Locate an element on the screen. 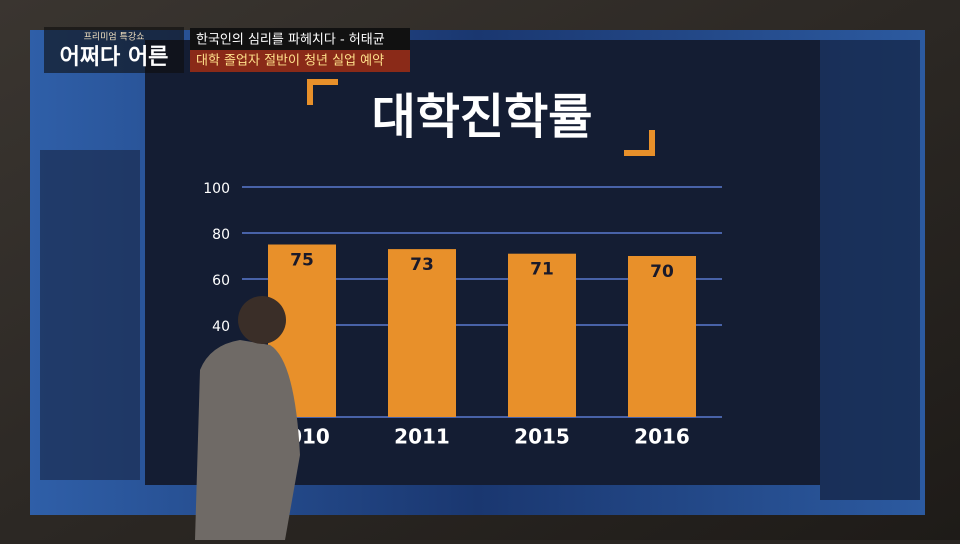 The width and height of the screenshot is (960, 544). logo-box is located at coordinates (114, 50).